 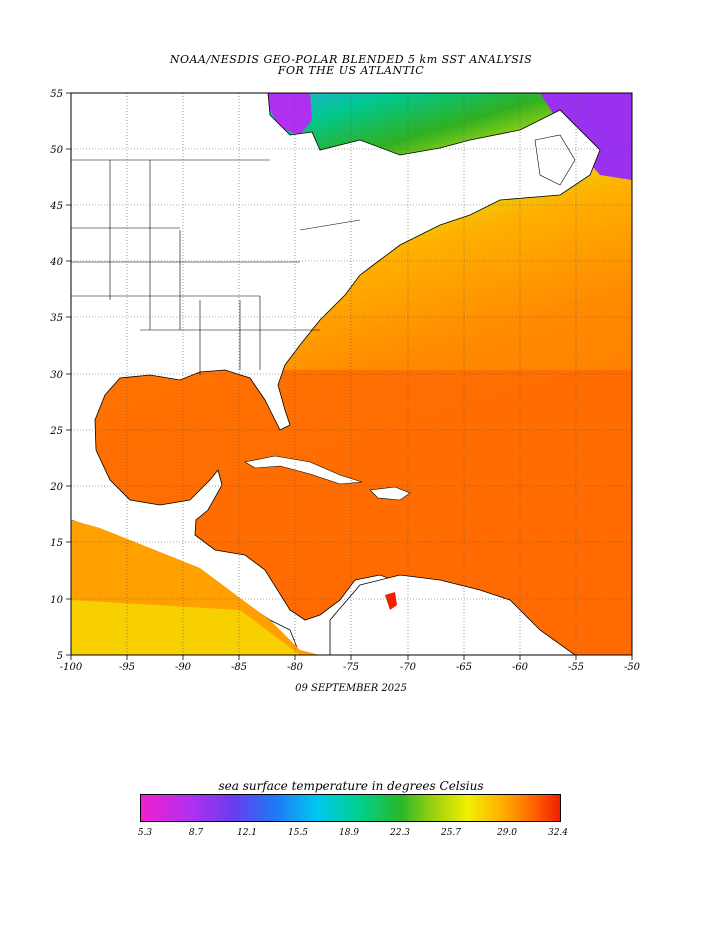 What do you see at coordinates (351, 70) in the screenshot?
I see `map-subtitle: FOR THE US ATLANTIC` at bounding box center [351, 70].